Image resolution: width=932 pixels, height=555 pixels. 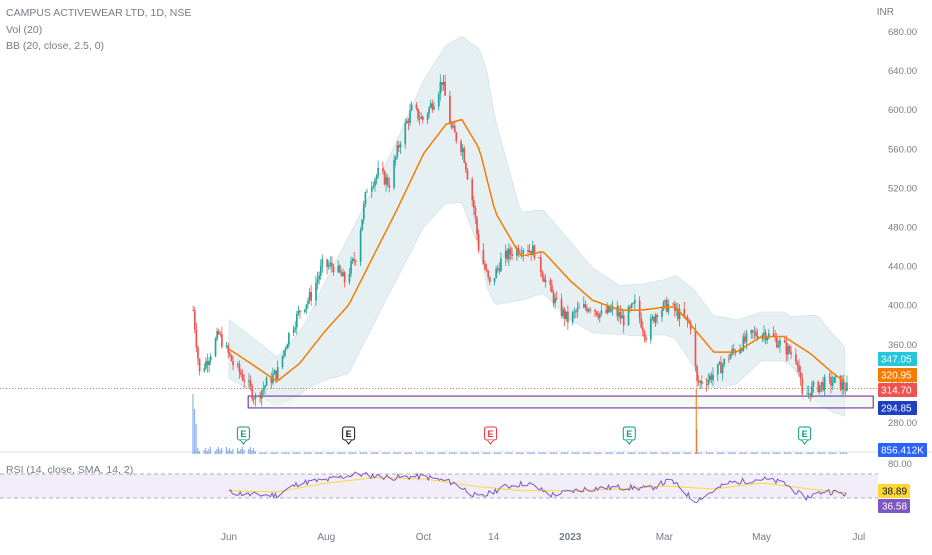 I want to click on rsi-value-label-text: 36.58, so click(x=894, y=507).